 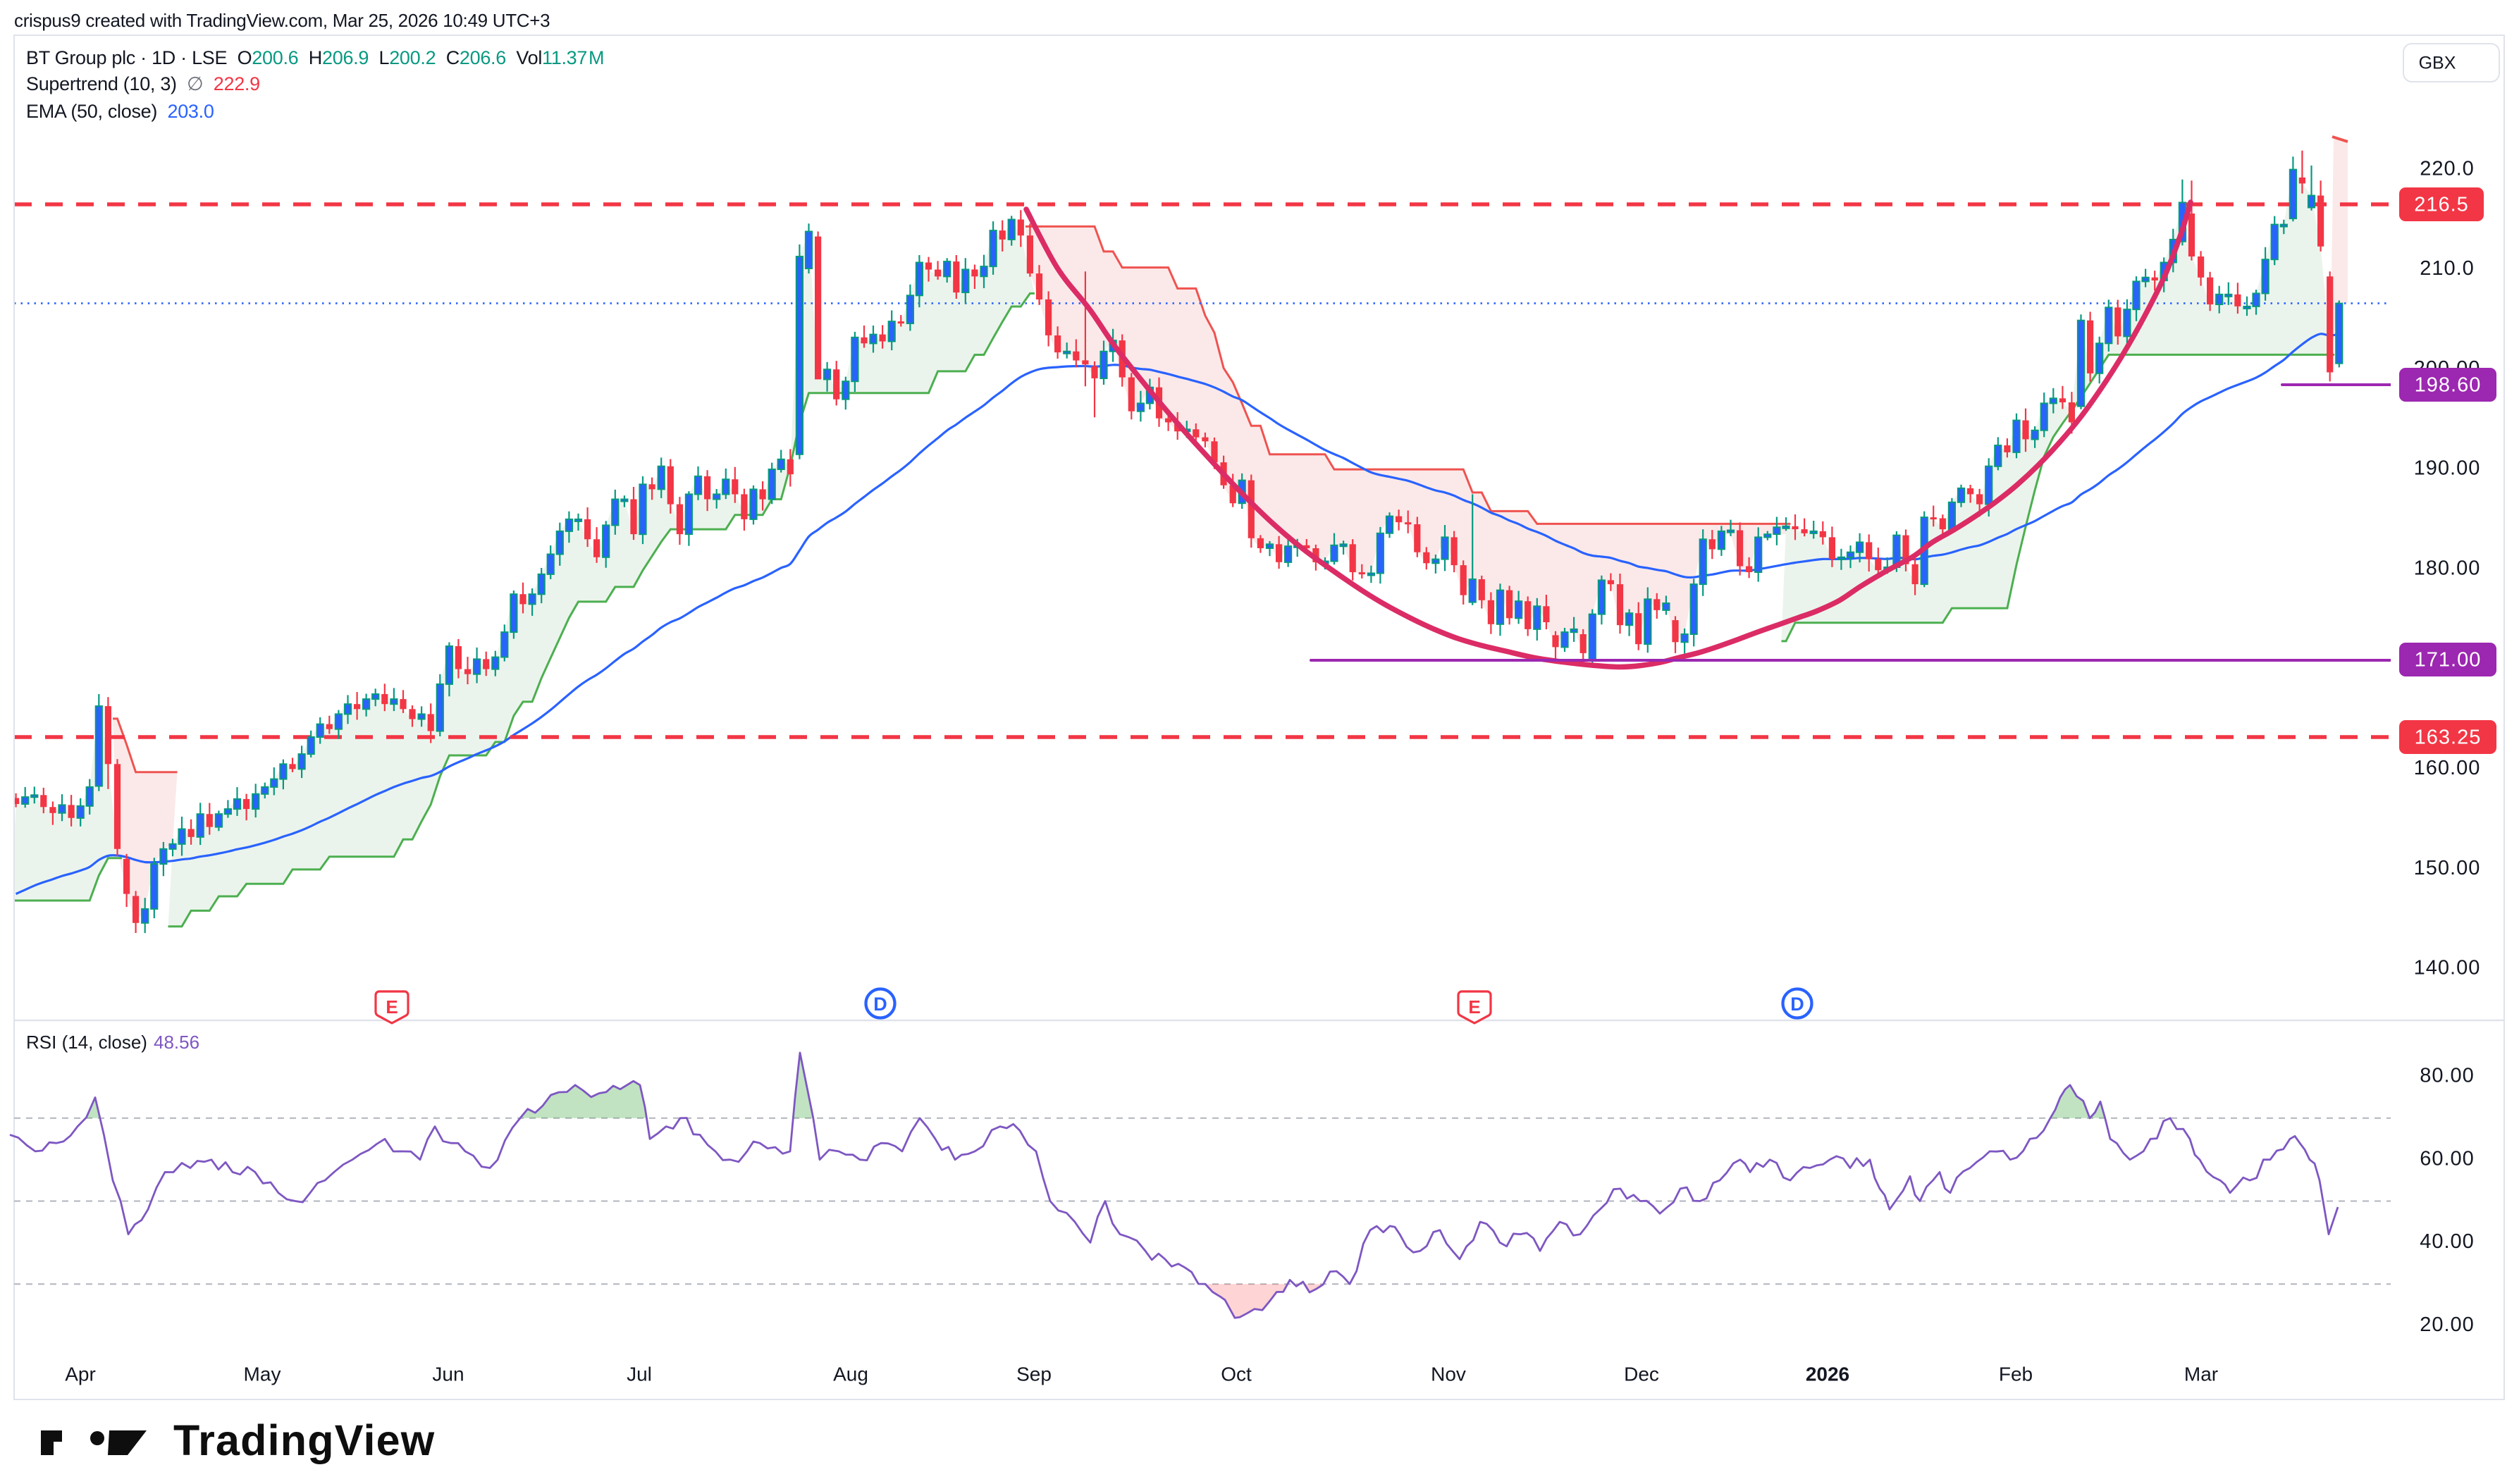 I want to click on svg-text: 40.00, so click(x=2447, y=1241).